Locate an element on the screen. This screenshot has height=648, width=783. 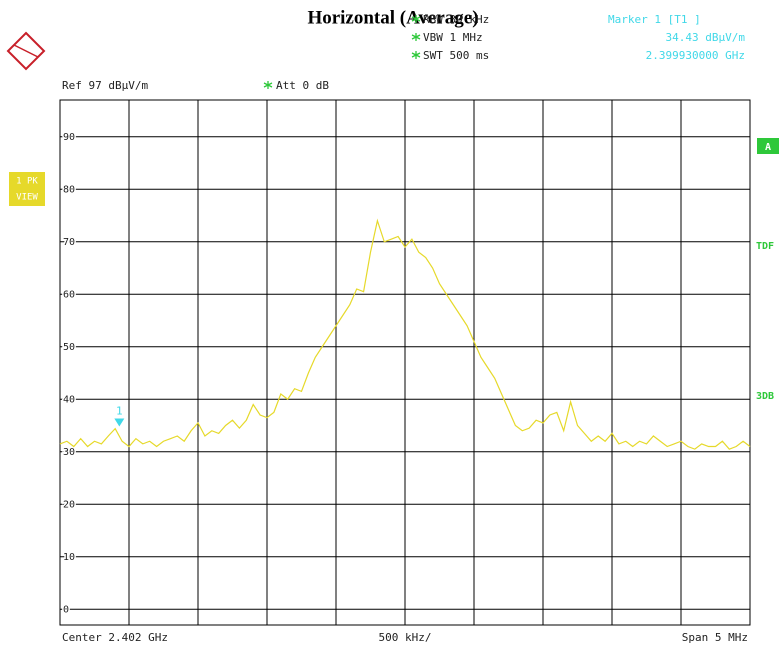
marker is located at coordinates (119, 422).